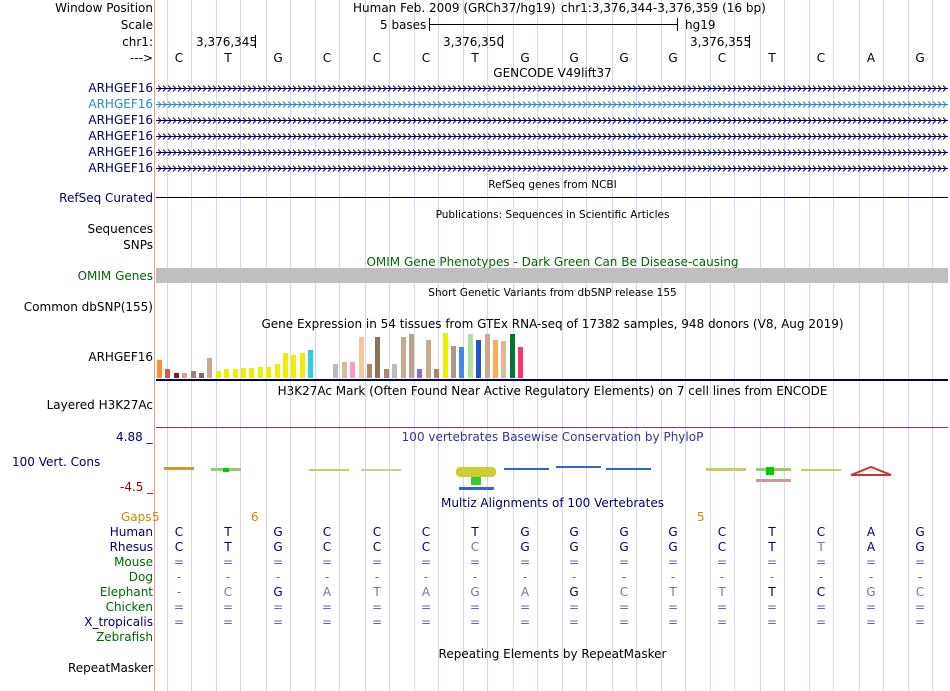 The height and width of the screenshot is (691, 950). I want to click on multiz-species-label: Rhesus, so click(131, 547).